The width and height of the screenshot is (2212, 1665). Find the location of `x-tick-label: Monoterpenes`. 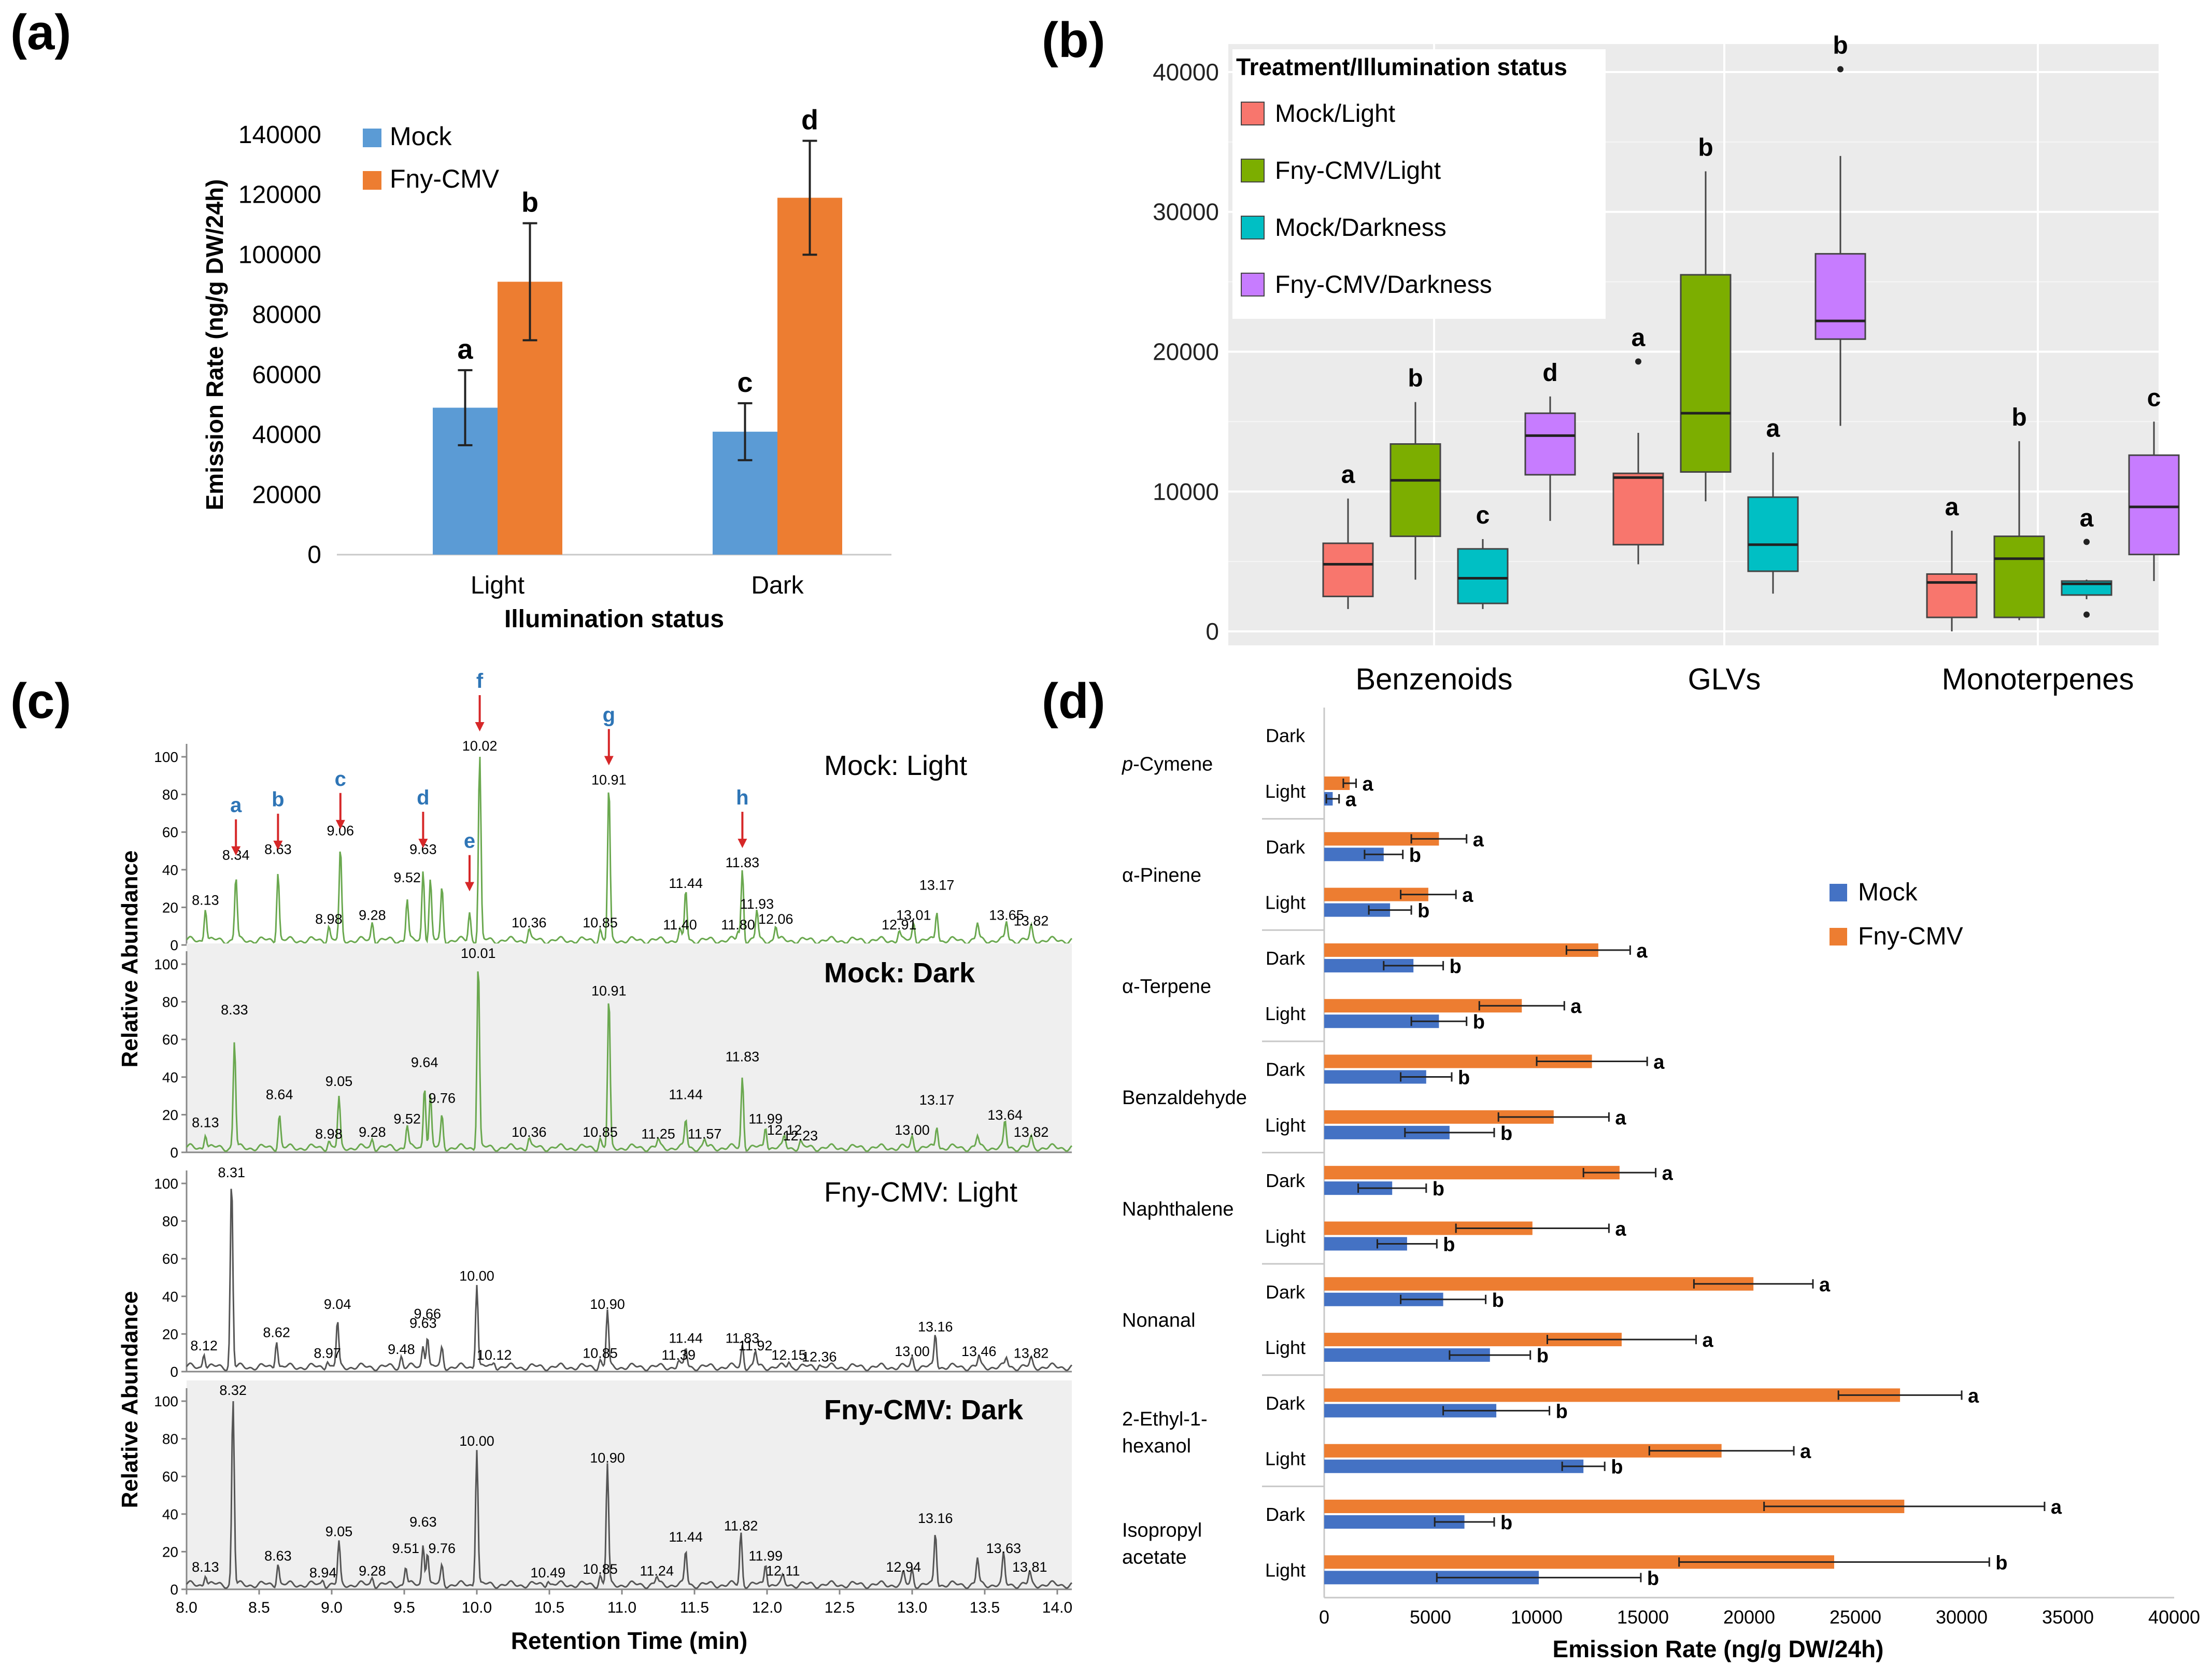

x-tick-label: Monoterpenes is located at coordinates (2038, 679).